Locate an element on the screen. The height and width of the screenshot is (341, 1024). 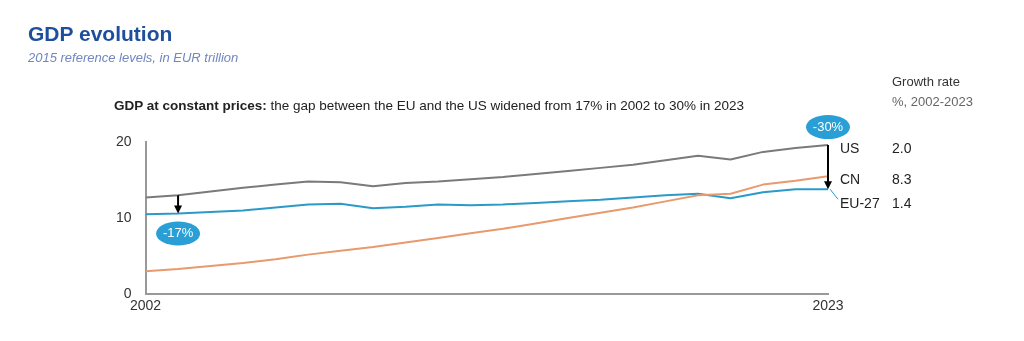
x-tick-label: 2002 is located at coordinates (145, 305).